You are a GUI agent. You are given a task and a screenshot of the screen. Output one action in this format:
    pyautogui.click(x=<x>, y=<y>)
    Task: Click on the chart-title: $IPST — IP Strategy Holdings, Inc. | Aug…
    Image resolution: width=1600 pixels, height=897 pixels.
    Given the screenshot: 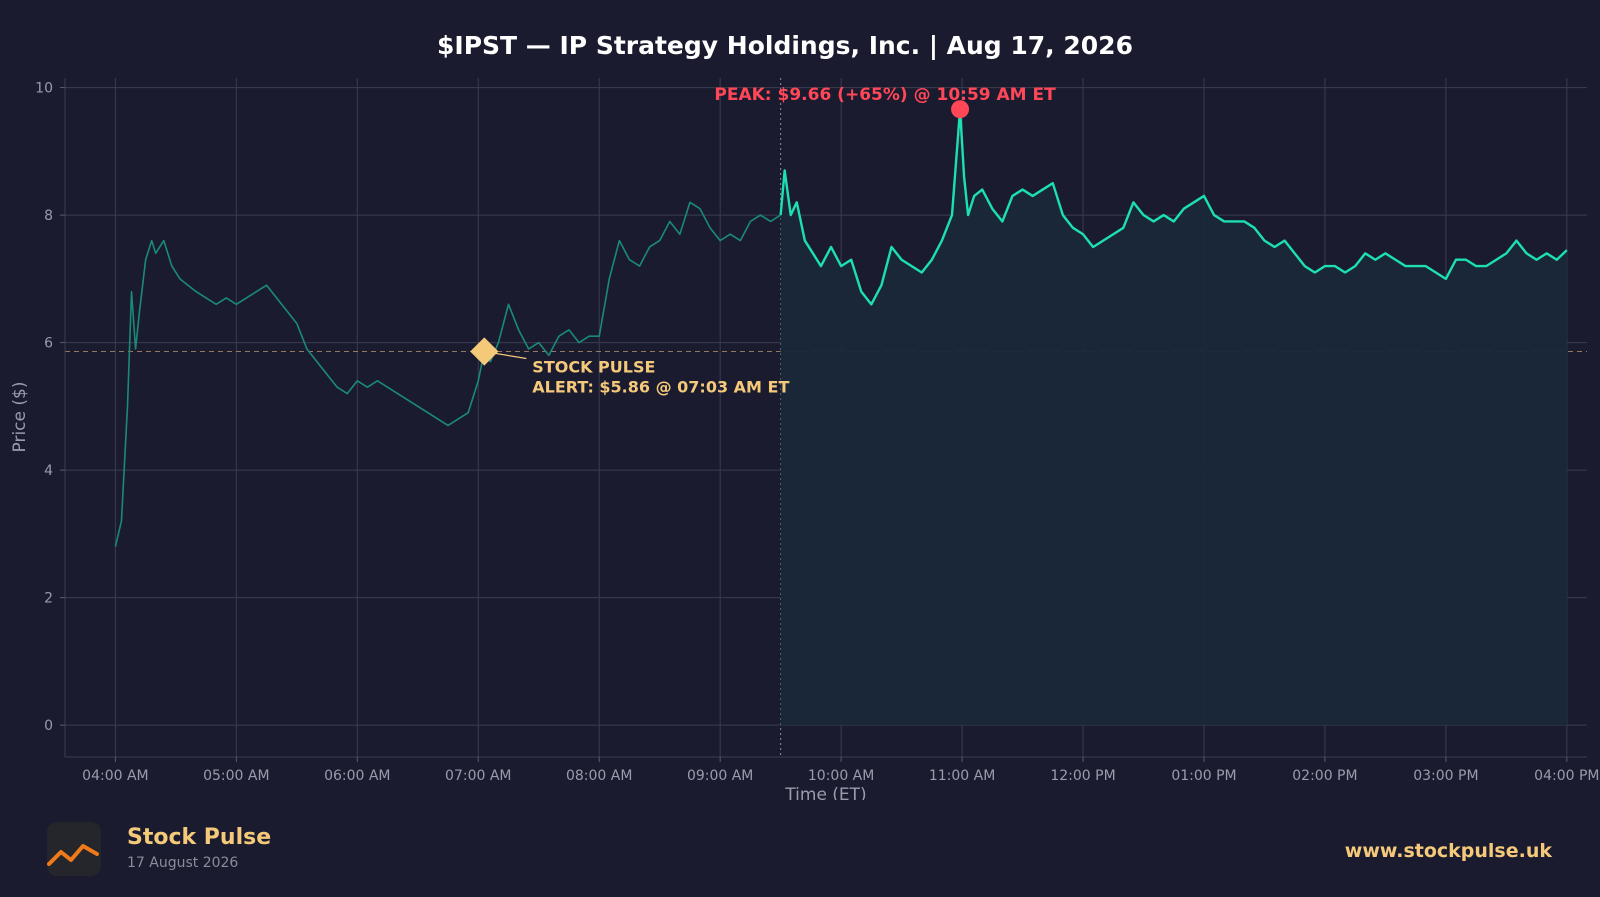 What is the action you would take?
    pyautogui.click(x=785, y=45)
    